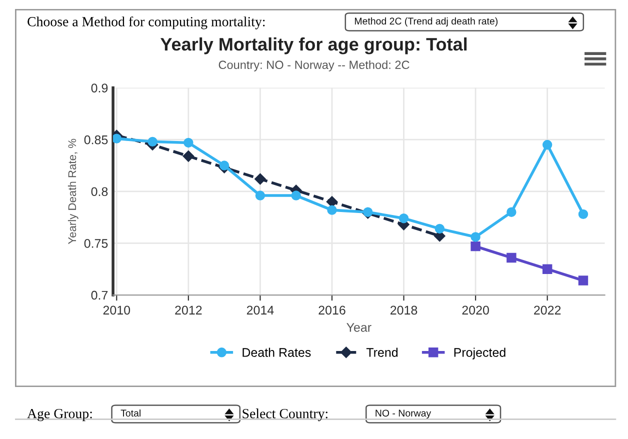  I want to click on x-axis-title: Year, so click(359, 327).